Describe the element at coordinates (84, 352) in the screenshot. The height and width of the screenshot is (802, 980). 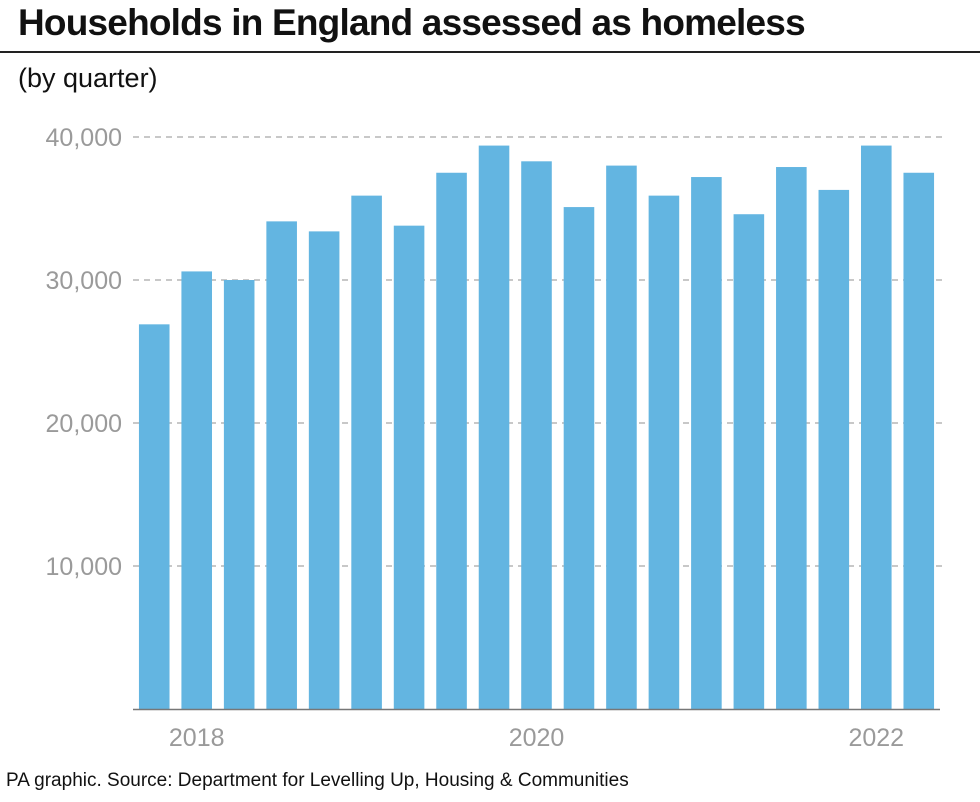
I see `y-axis-ticks: 10,000 20,000 30,000 40,000` at that location.